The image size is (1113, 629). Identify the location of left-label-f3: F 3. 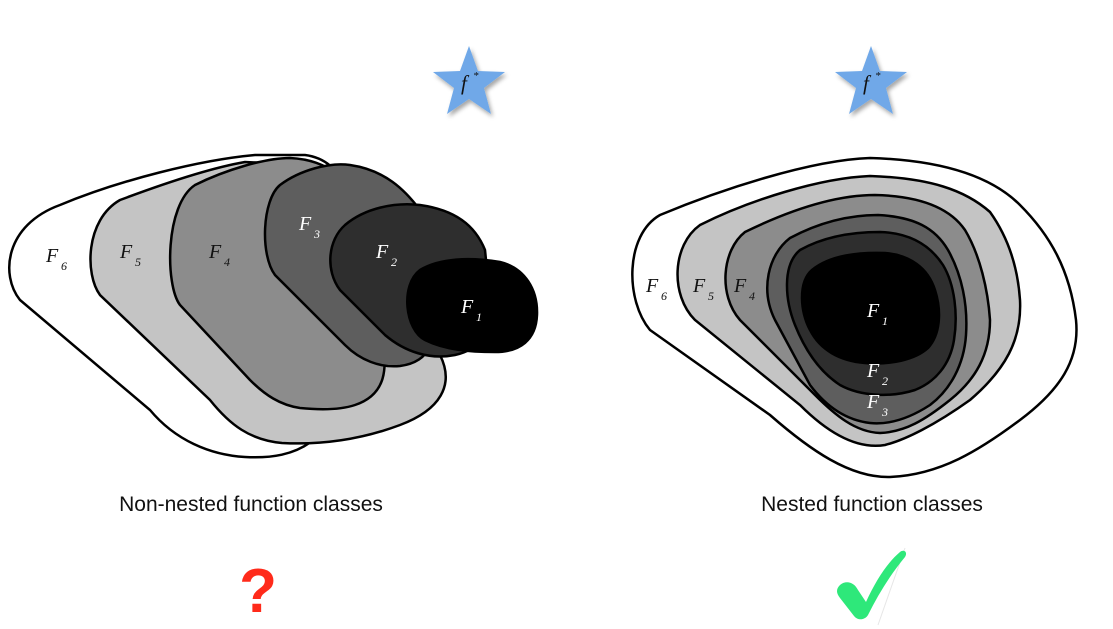
(309, 227).